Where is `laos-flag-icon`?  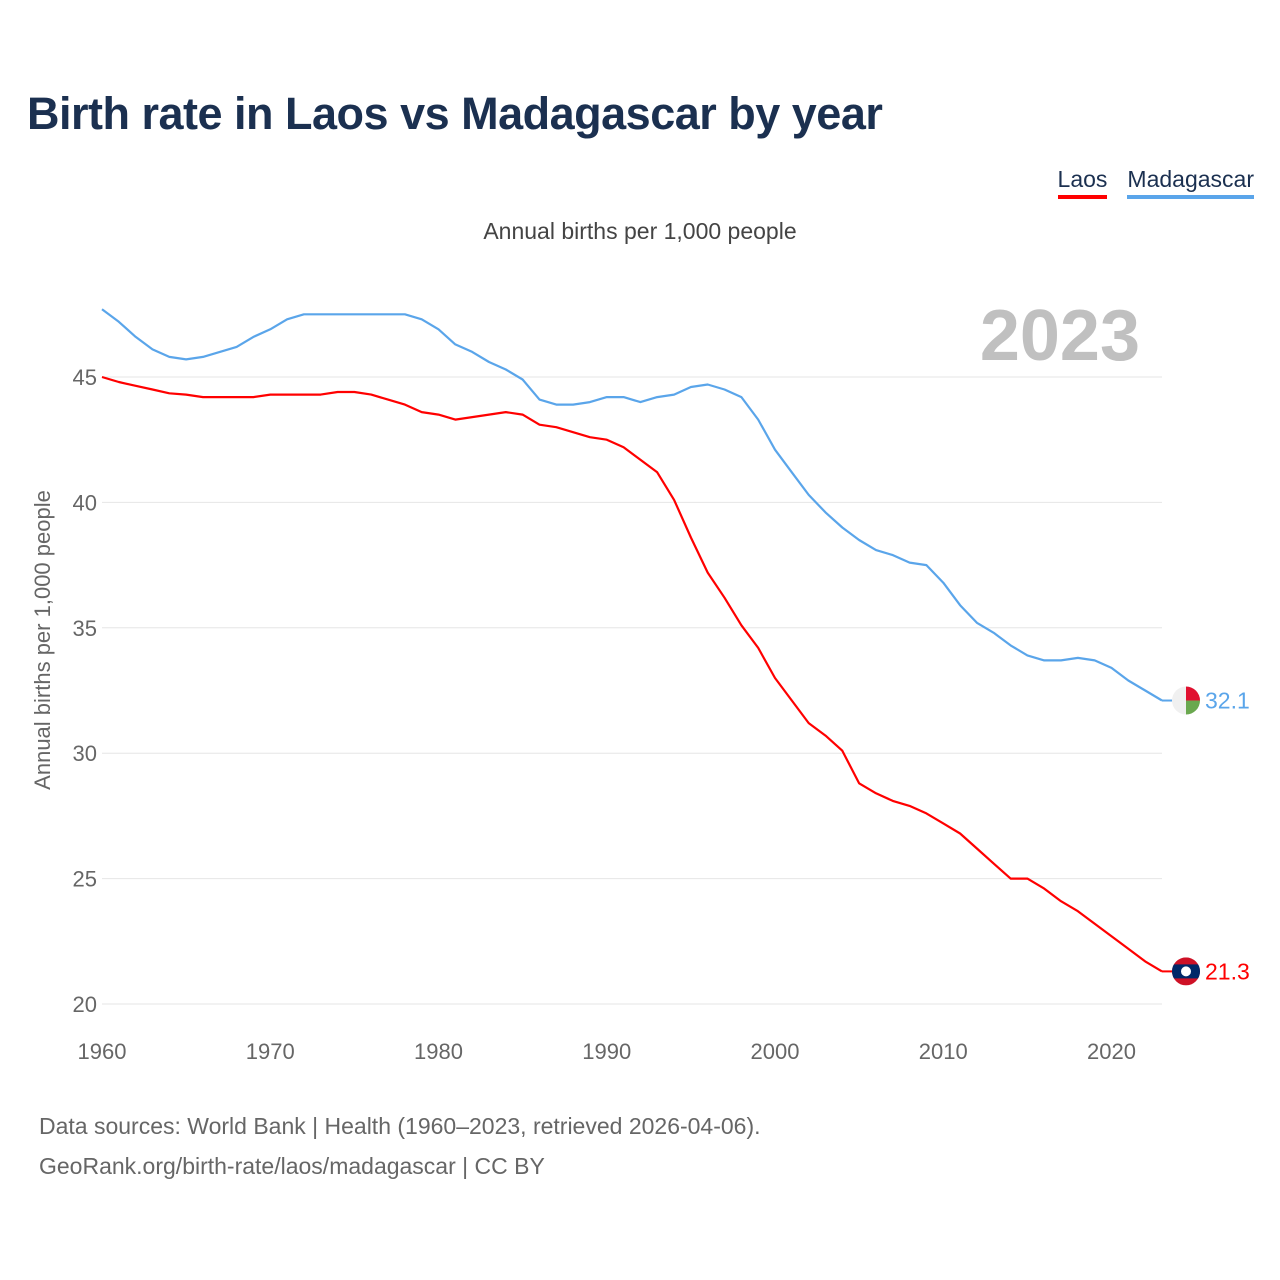 laos-flag-icon is located at coordinates (1186, 971).